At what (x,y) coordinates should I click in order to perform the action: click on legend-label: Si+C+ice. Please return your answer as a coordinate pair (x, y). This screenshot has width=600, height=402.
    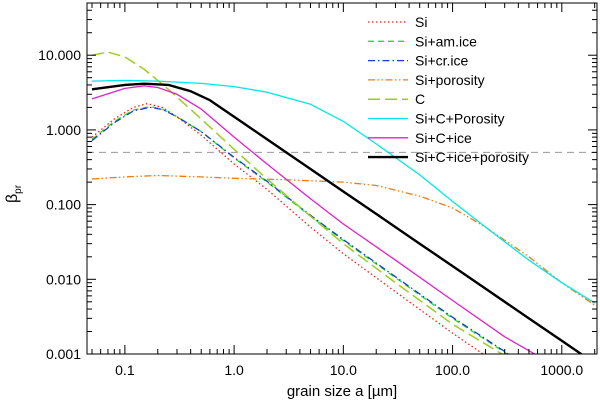
    Looking at the image, I should click on (443, 138).